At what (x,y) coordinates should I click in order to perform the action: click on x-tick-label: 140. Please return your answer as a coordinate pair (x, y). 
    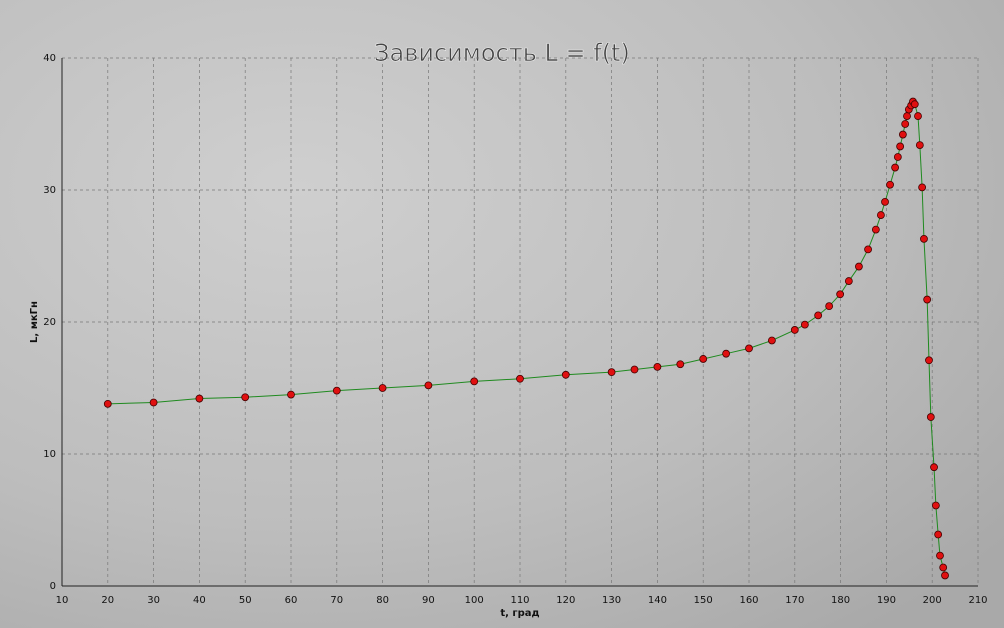
    Looking at the image, I should click on (657, 600).